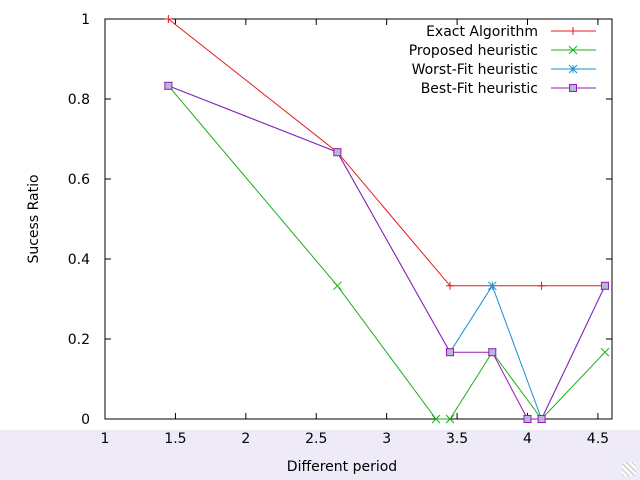 The height and width of the screenshot is (480, 640). I want to click on y-tick-label-2: 0.4, so click(79, 260).